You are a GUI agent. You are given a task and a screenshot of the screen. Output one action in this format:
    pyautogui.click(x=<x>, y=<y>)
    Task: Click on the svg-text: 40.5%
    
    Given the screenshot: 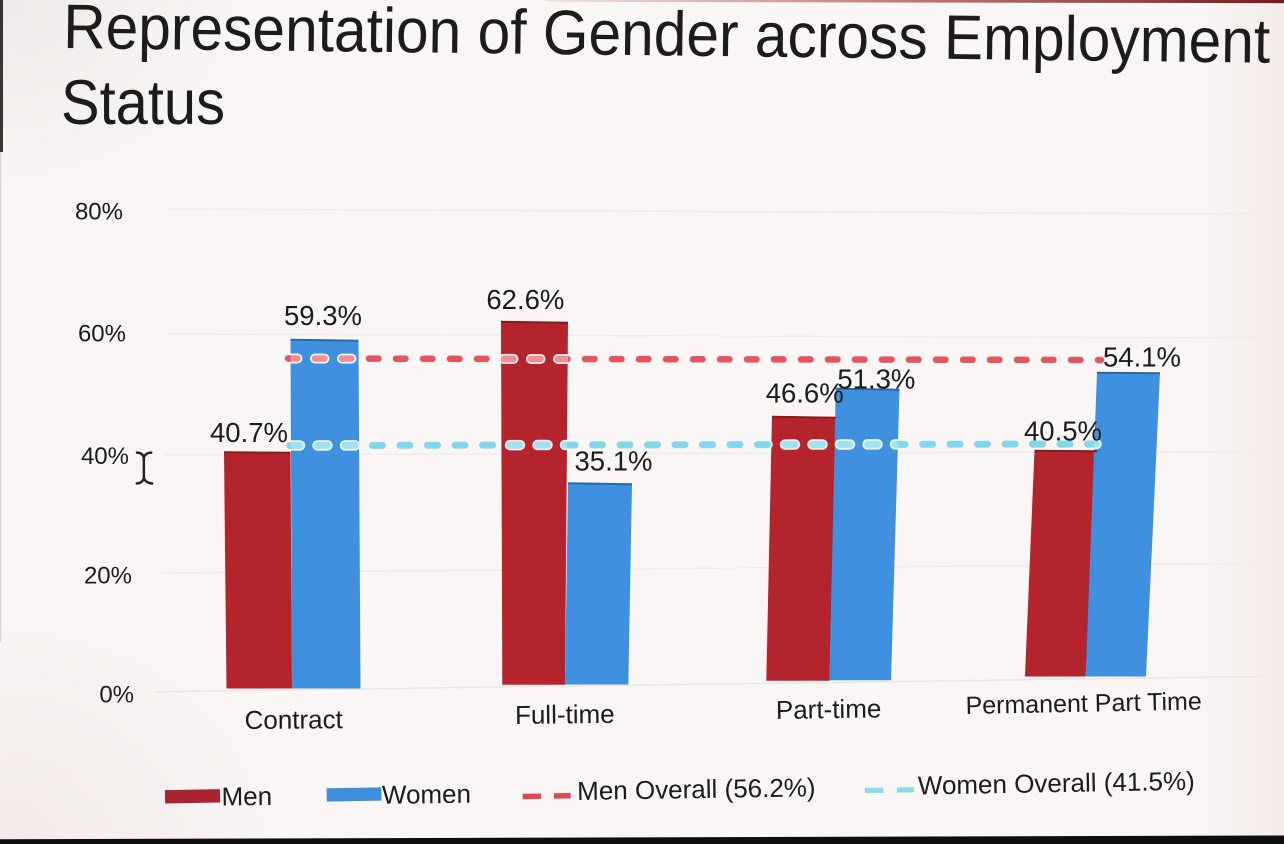 What is the action you would take?
    pyautogui.click(x=1063, y=431)
    